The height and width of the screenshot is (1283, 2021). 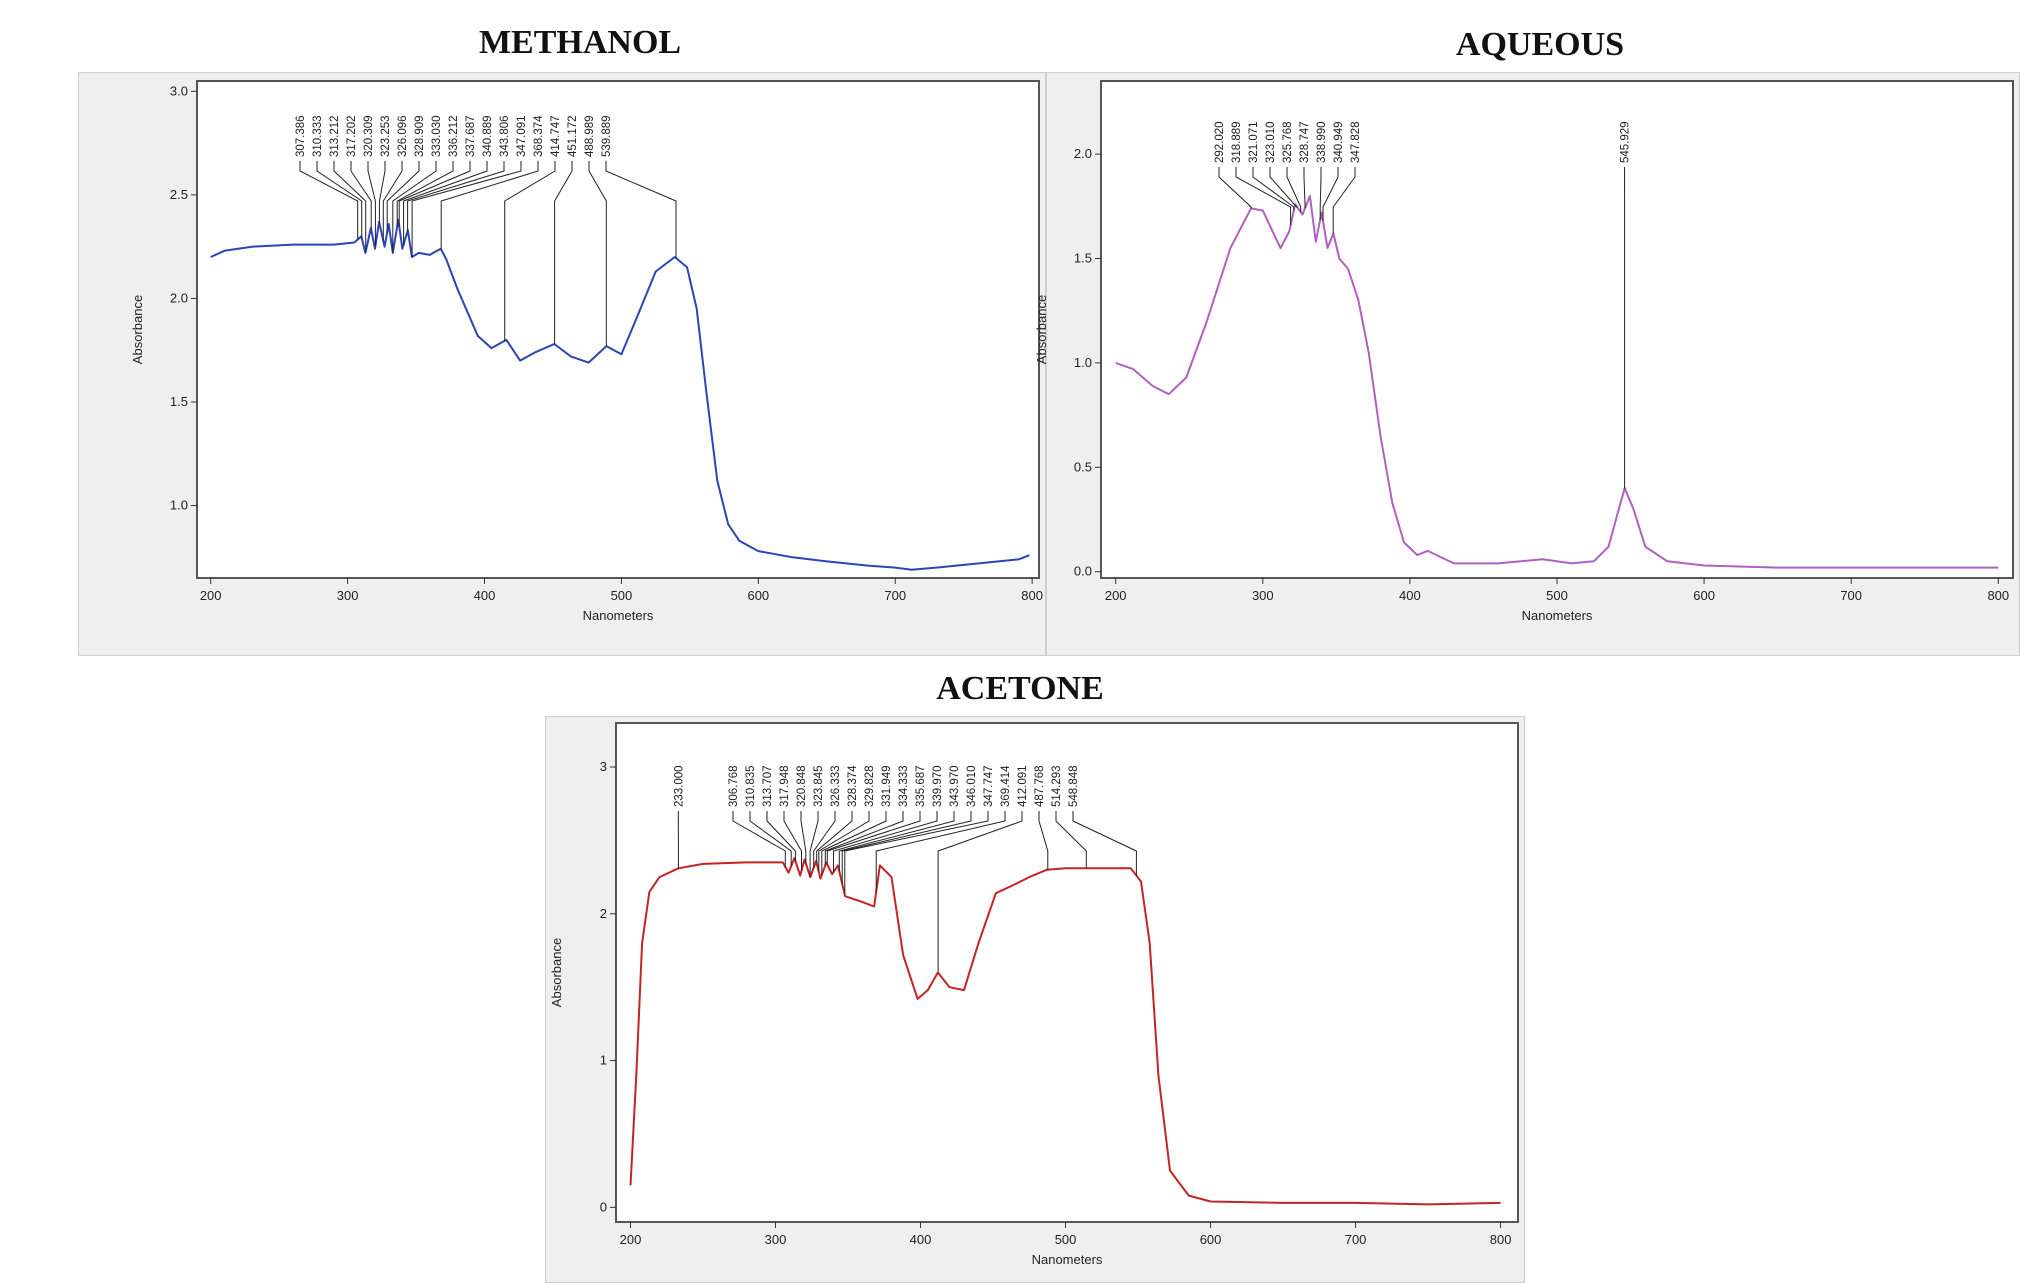 What do you see at coordinates (1083, 153) in the screenshot?
I see `aqueous-y-tick-label: 2.0` at bounding box center [1083, 153].